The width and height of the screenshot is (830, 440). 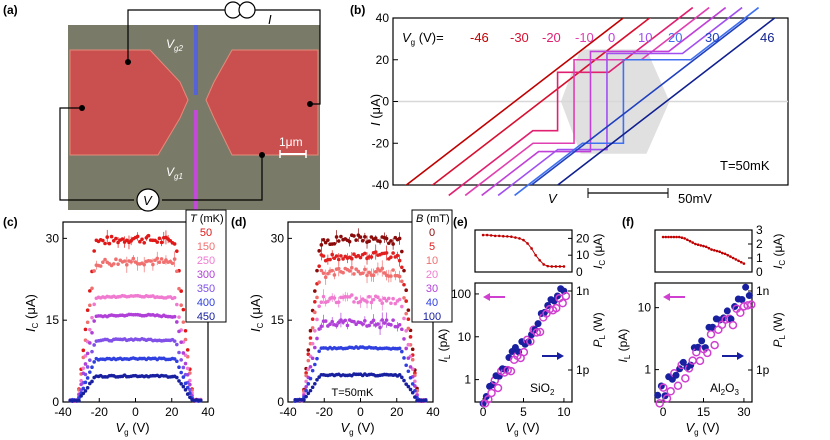 What do you see at coordinates (460, 222) in the screenshot?
I see `panel-label-e: (e)` at bounding box center [460, 222].